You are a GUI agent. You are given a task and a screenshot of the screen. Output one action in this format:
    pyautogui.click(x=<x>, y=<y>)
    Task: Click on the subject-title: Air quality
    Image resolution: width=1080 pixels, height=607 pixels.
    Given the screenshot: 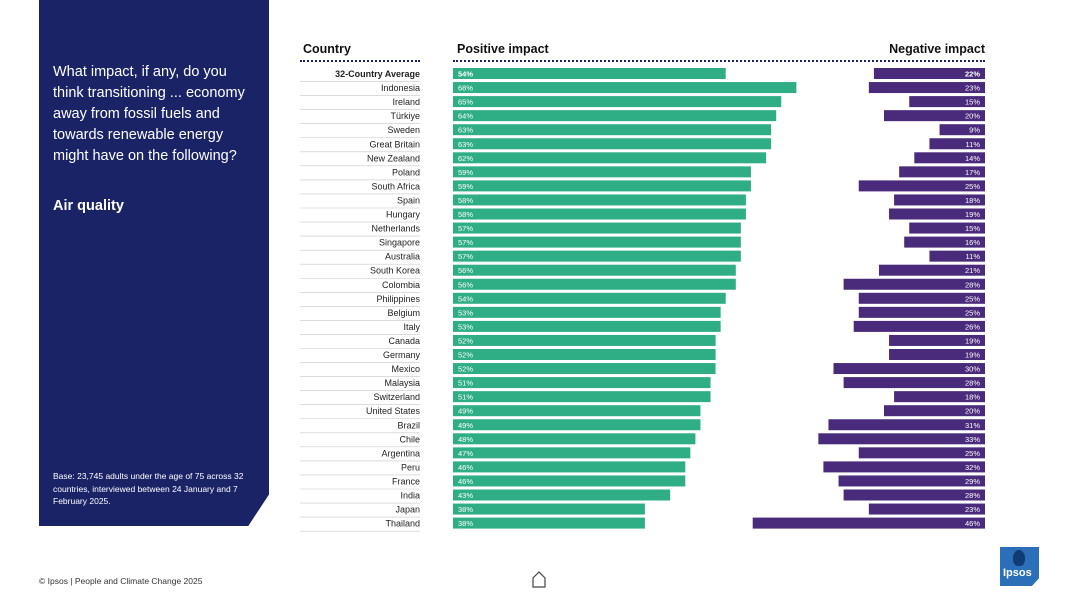 What is the action you would take?
    pyautogui.click(x=88, y=206)
    